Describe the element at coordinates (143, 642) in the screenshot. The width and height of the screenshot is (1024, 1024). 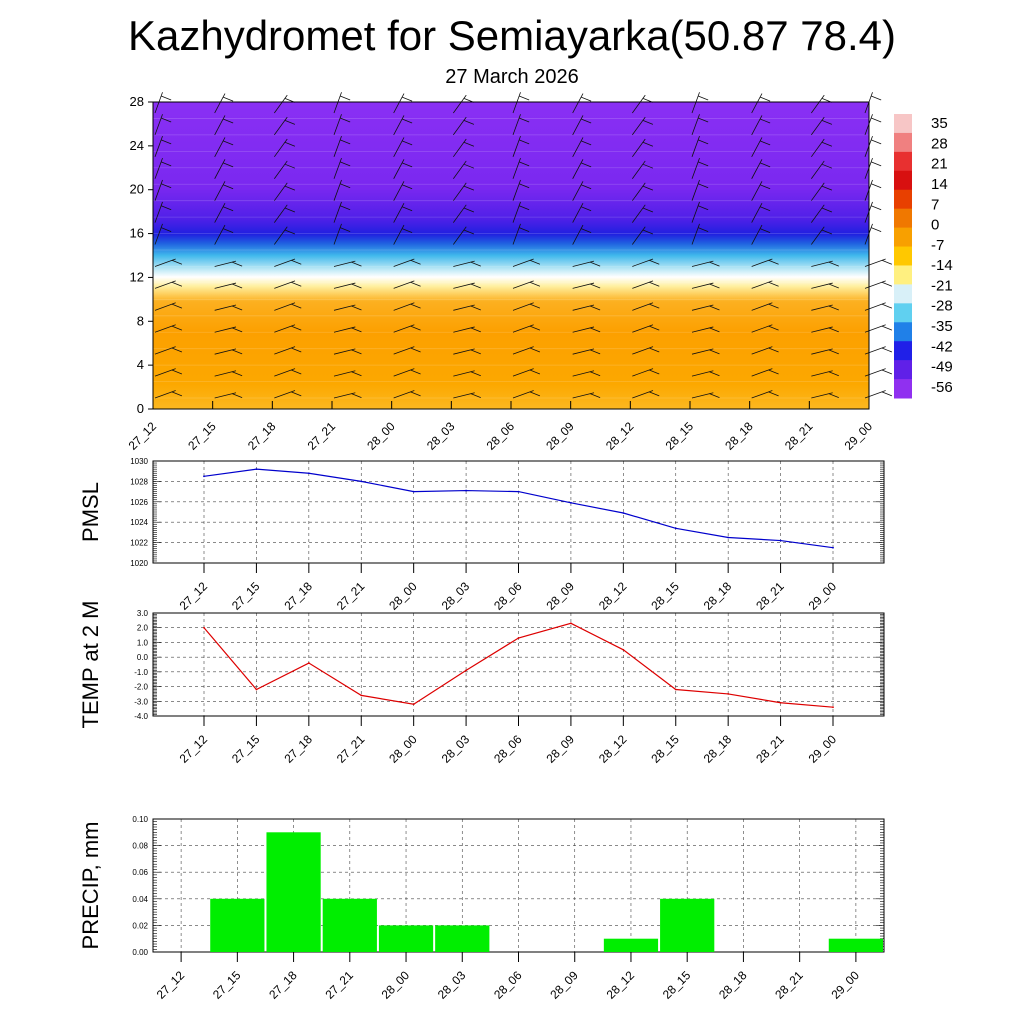
I see `y-tick-label: 1.0` at that location.